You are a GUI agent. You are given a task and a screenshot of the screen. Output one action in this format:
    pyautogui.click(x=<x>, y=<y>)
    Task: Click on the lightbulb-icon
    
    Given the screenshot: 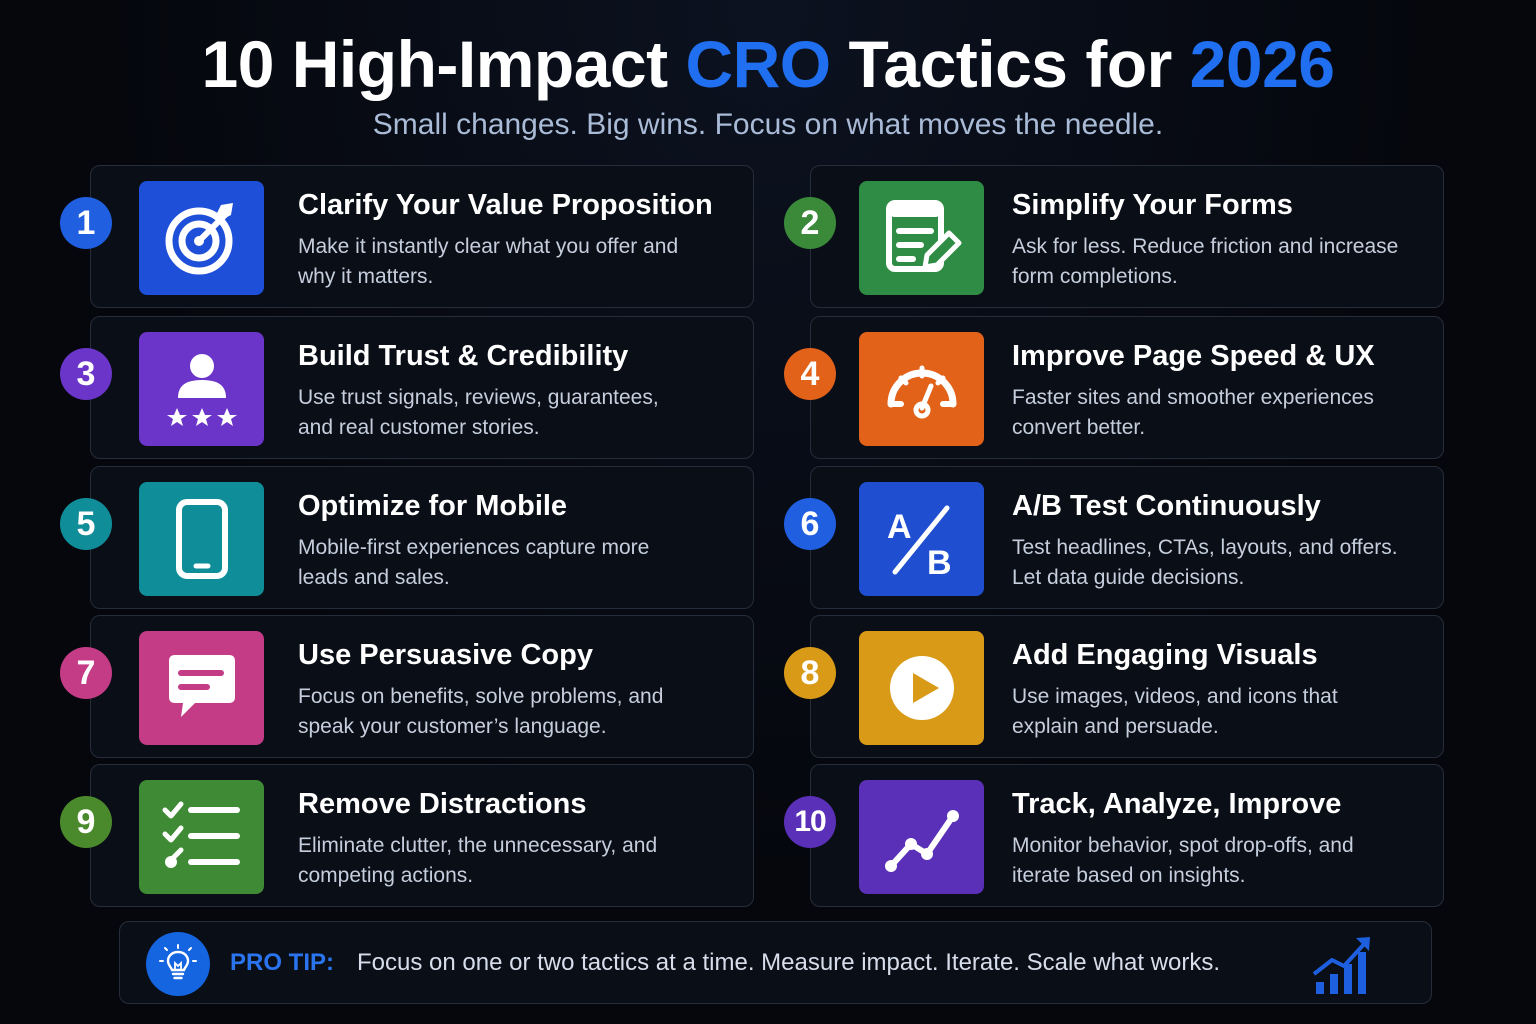 What is the action you would take?
    pyautogui.click(x=178, y=964)
    